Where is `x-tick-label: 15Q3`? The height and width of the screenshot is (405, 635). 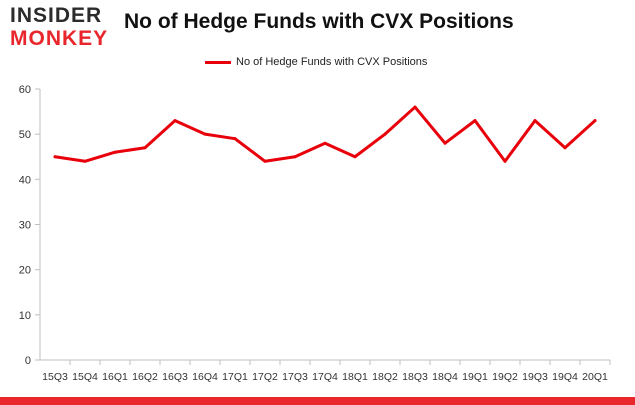 x-tick-label: 15Q3 is located at coordinates (55, 377).